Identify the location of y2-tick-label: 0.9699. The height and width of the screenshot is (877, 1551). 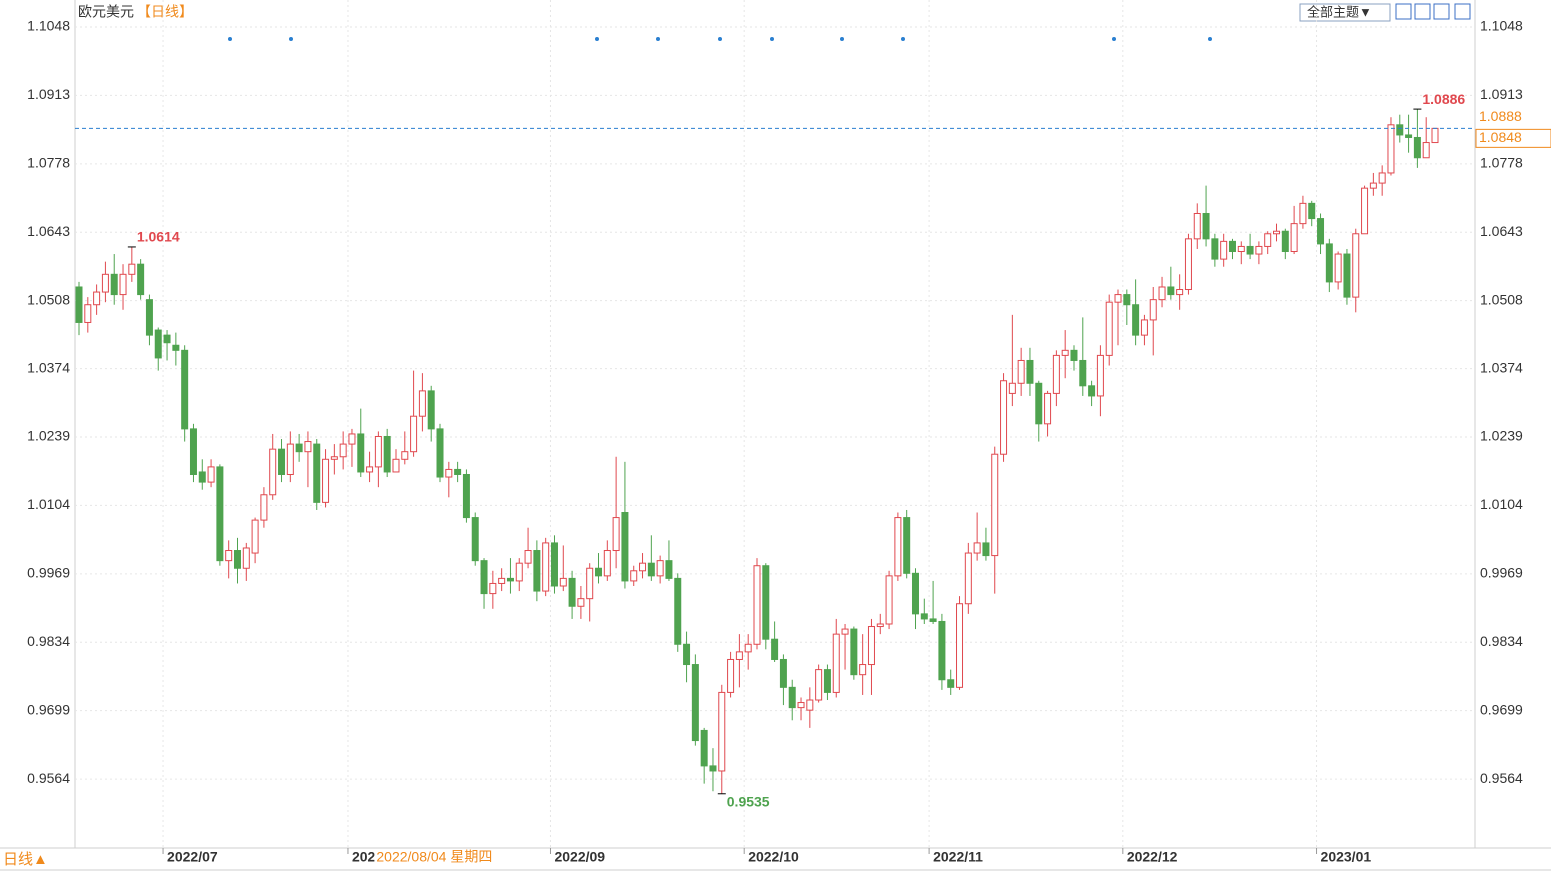
(1501, 709).